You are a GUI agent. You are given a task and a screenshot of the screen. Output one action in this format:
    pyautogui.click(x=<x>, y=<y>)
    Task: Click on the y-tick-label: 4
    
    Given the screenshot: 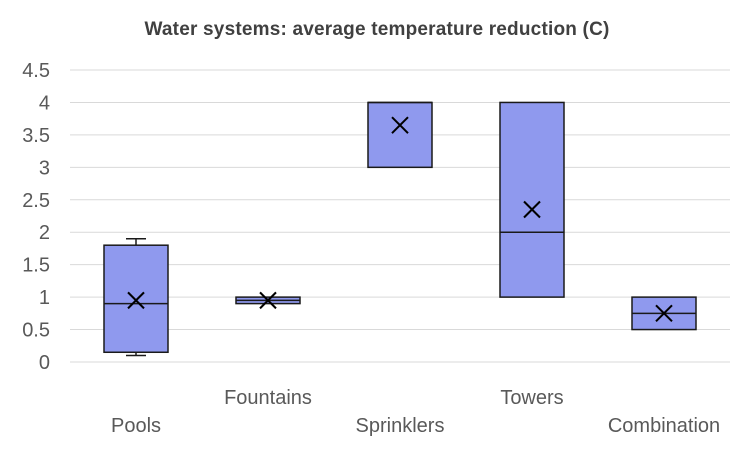 What is the action you would take?
    pyautogui.click(x=44, y=103)
    